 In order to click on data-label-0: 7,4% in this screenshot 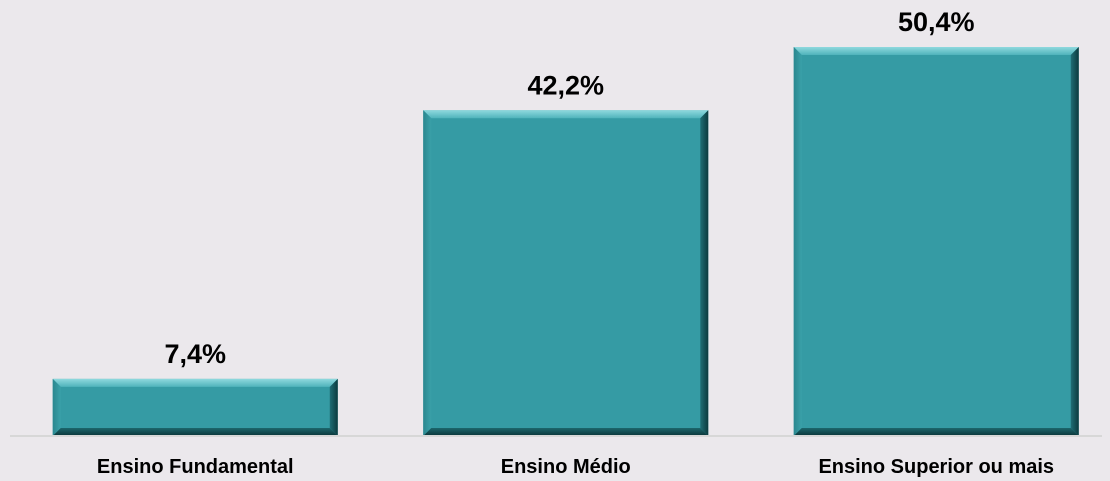, I will do `click(195, 354)`.